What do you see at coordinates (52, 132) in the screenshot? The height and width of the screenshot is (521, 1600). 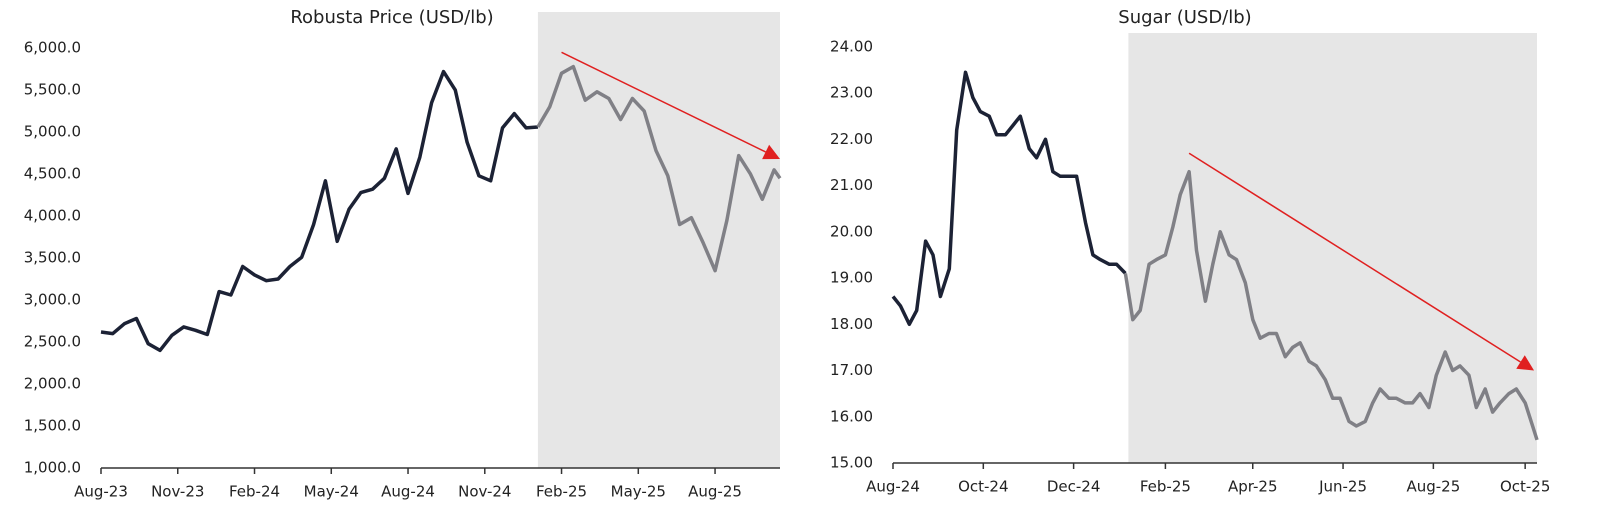 I see `y-tick-label: 5,000.0` at bounding box center [52, 132].